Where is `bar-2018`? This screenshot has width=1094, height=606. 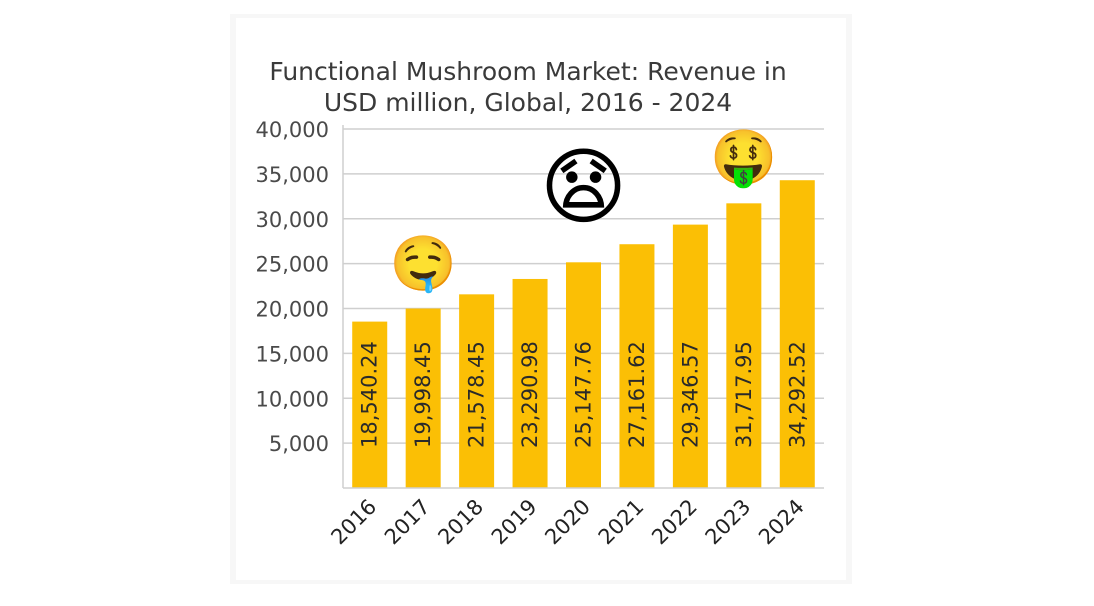
bar-2018 is located at coordinates (477, 391).